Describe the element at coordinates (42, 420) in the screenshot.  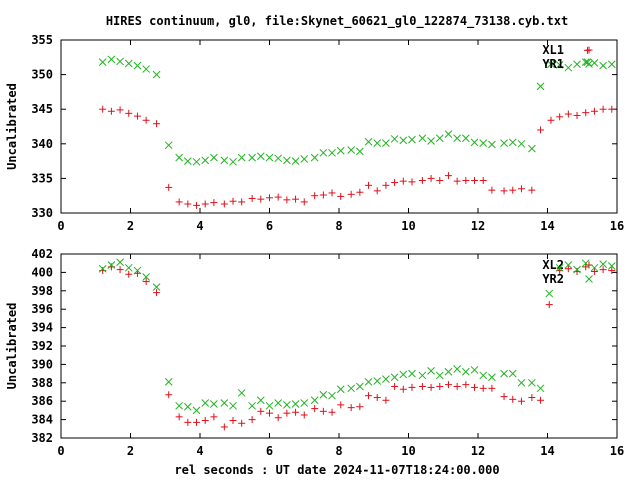
I see `y-tick-label: 384` at that location.